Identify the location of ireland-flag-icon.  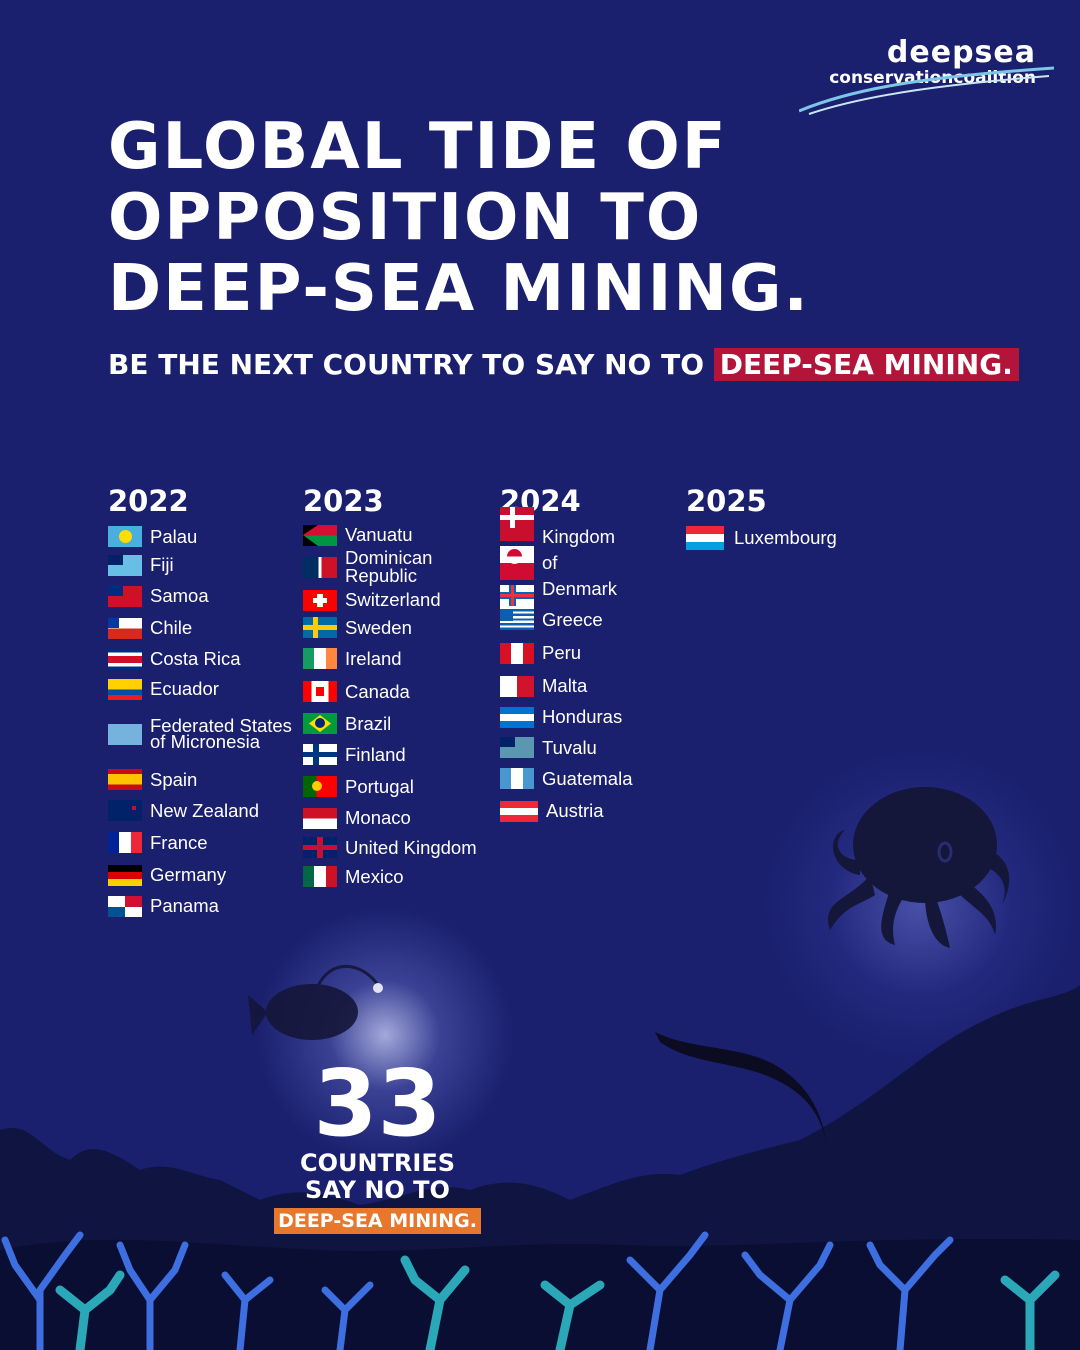
(320, 658).